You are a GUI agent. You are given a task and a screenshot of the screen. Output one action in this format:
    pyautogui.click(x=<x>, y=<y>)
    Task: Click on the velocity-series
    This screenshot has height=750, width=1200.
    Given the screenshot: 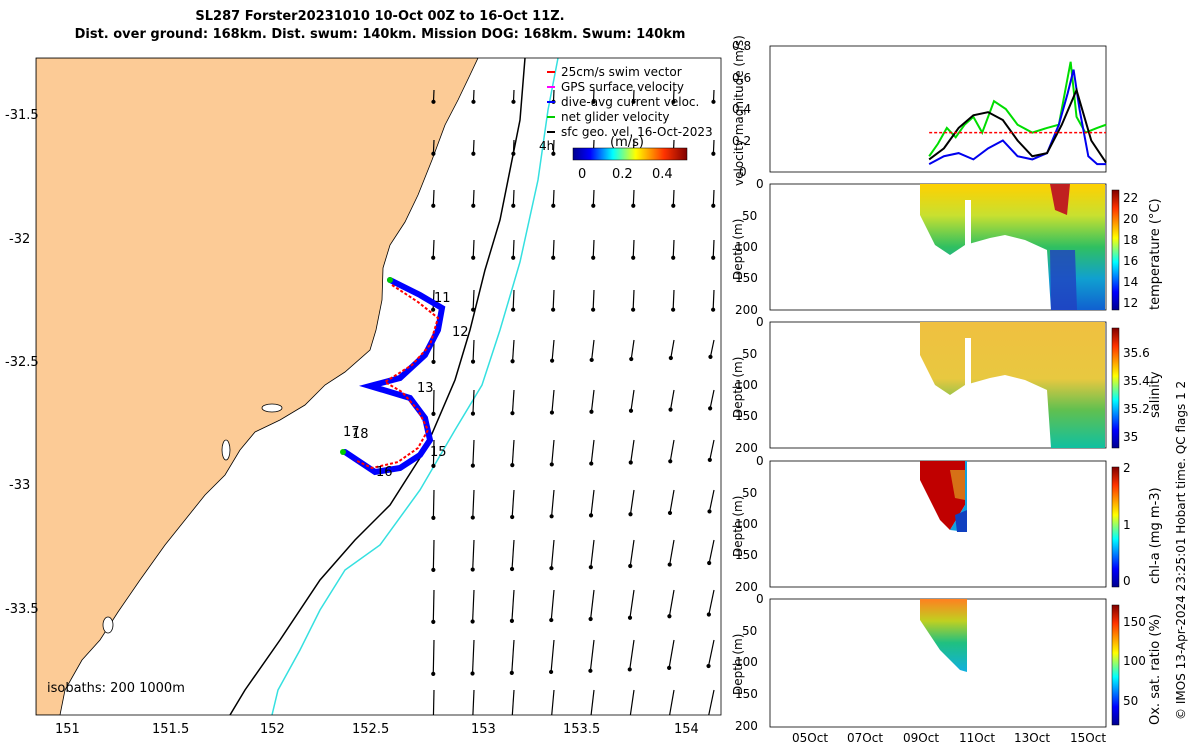 What is the action you would take?
    pyautogui.click(x=1017, y=113)
    